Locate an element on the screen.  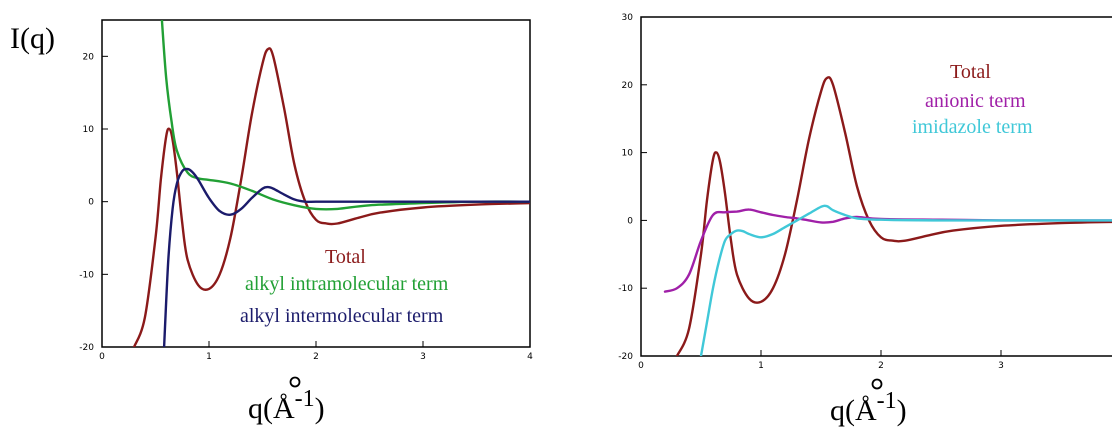
right-y-tick-label: 10 is located at coordinates (628, 154).